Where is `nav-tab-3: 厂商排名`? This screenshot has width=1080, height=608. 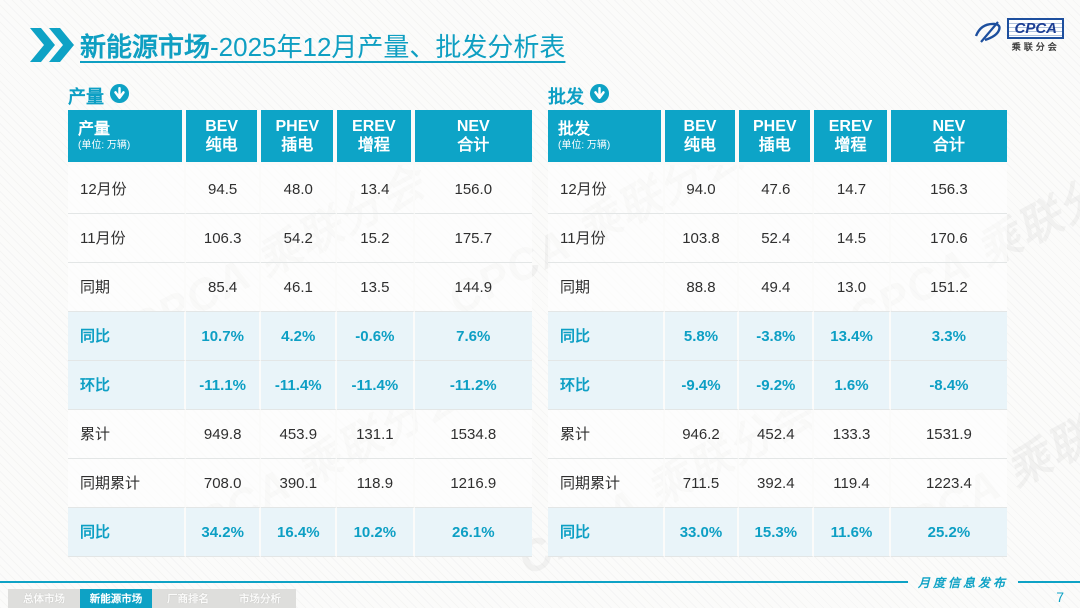 nav-tab-3: 厂商排名 is located at coordinates (188, 599).